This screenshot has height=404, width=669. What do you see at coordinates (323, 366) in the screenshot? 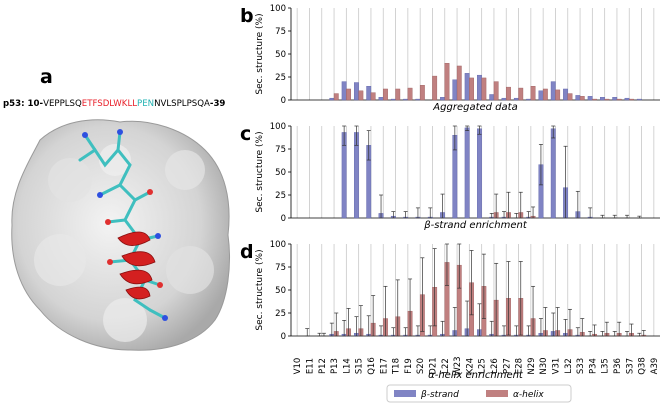
I see `x-tick-label: P12` at bounding box center [323, 366].